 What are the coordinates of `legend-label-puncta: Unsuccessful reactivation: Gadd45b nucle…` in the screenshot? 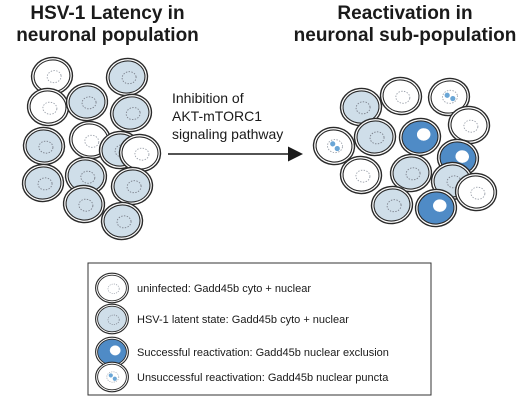 It's located at (263, 378).